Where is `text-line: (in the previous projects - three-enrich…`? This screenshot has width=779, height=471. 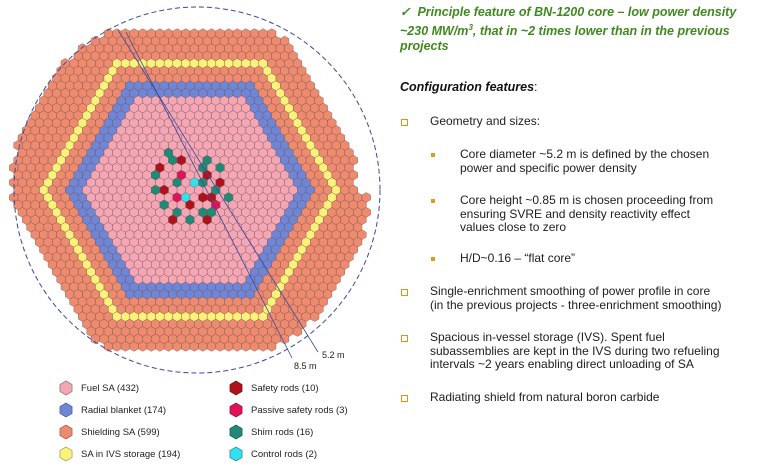 text-line: (in the previous projects - three-enrich… is located at coordinates (576, 304).